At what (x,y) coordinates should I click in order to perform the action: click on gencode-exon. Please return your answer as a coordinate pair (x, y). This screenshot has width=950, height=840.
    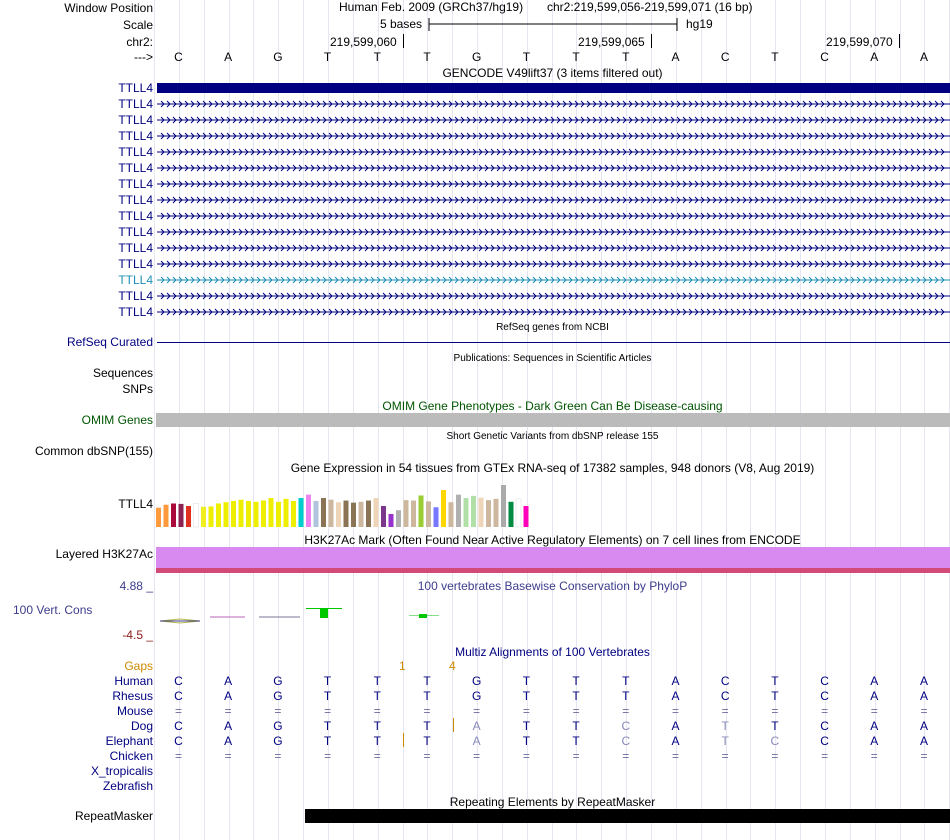
    Looking at the image, I should click on (553, 88).